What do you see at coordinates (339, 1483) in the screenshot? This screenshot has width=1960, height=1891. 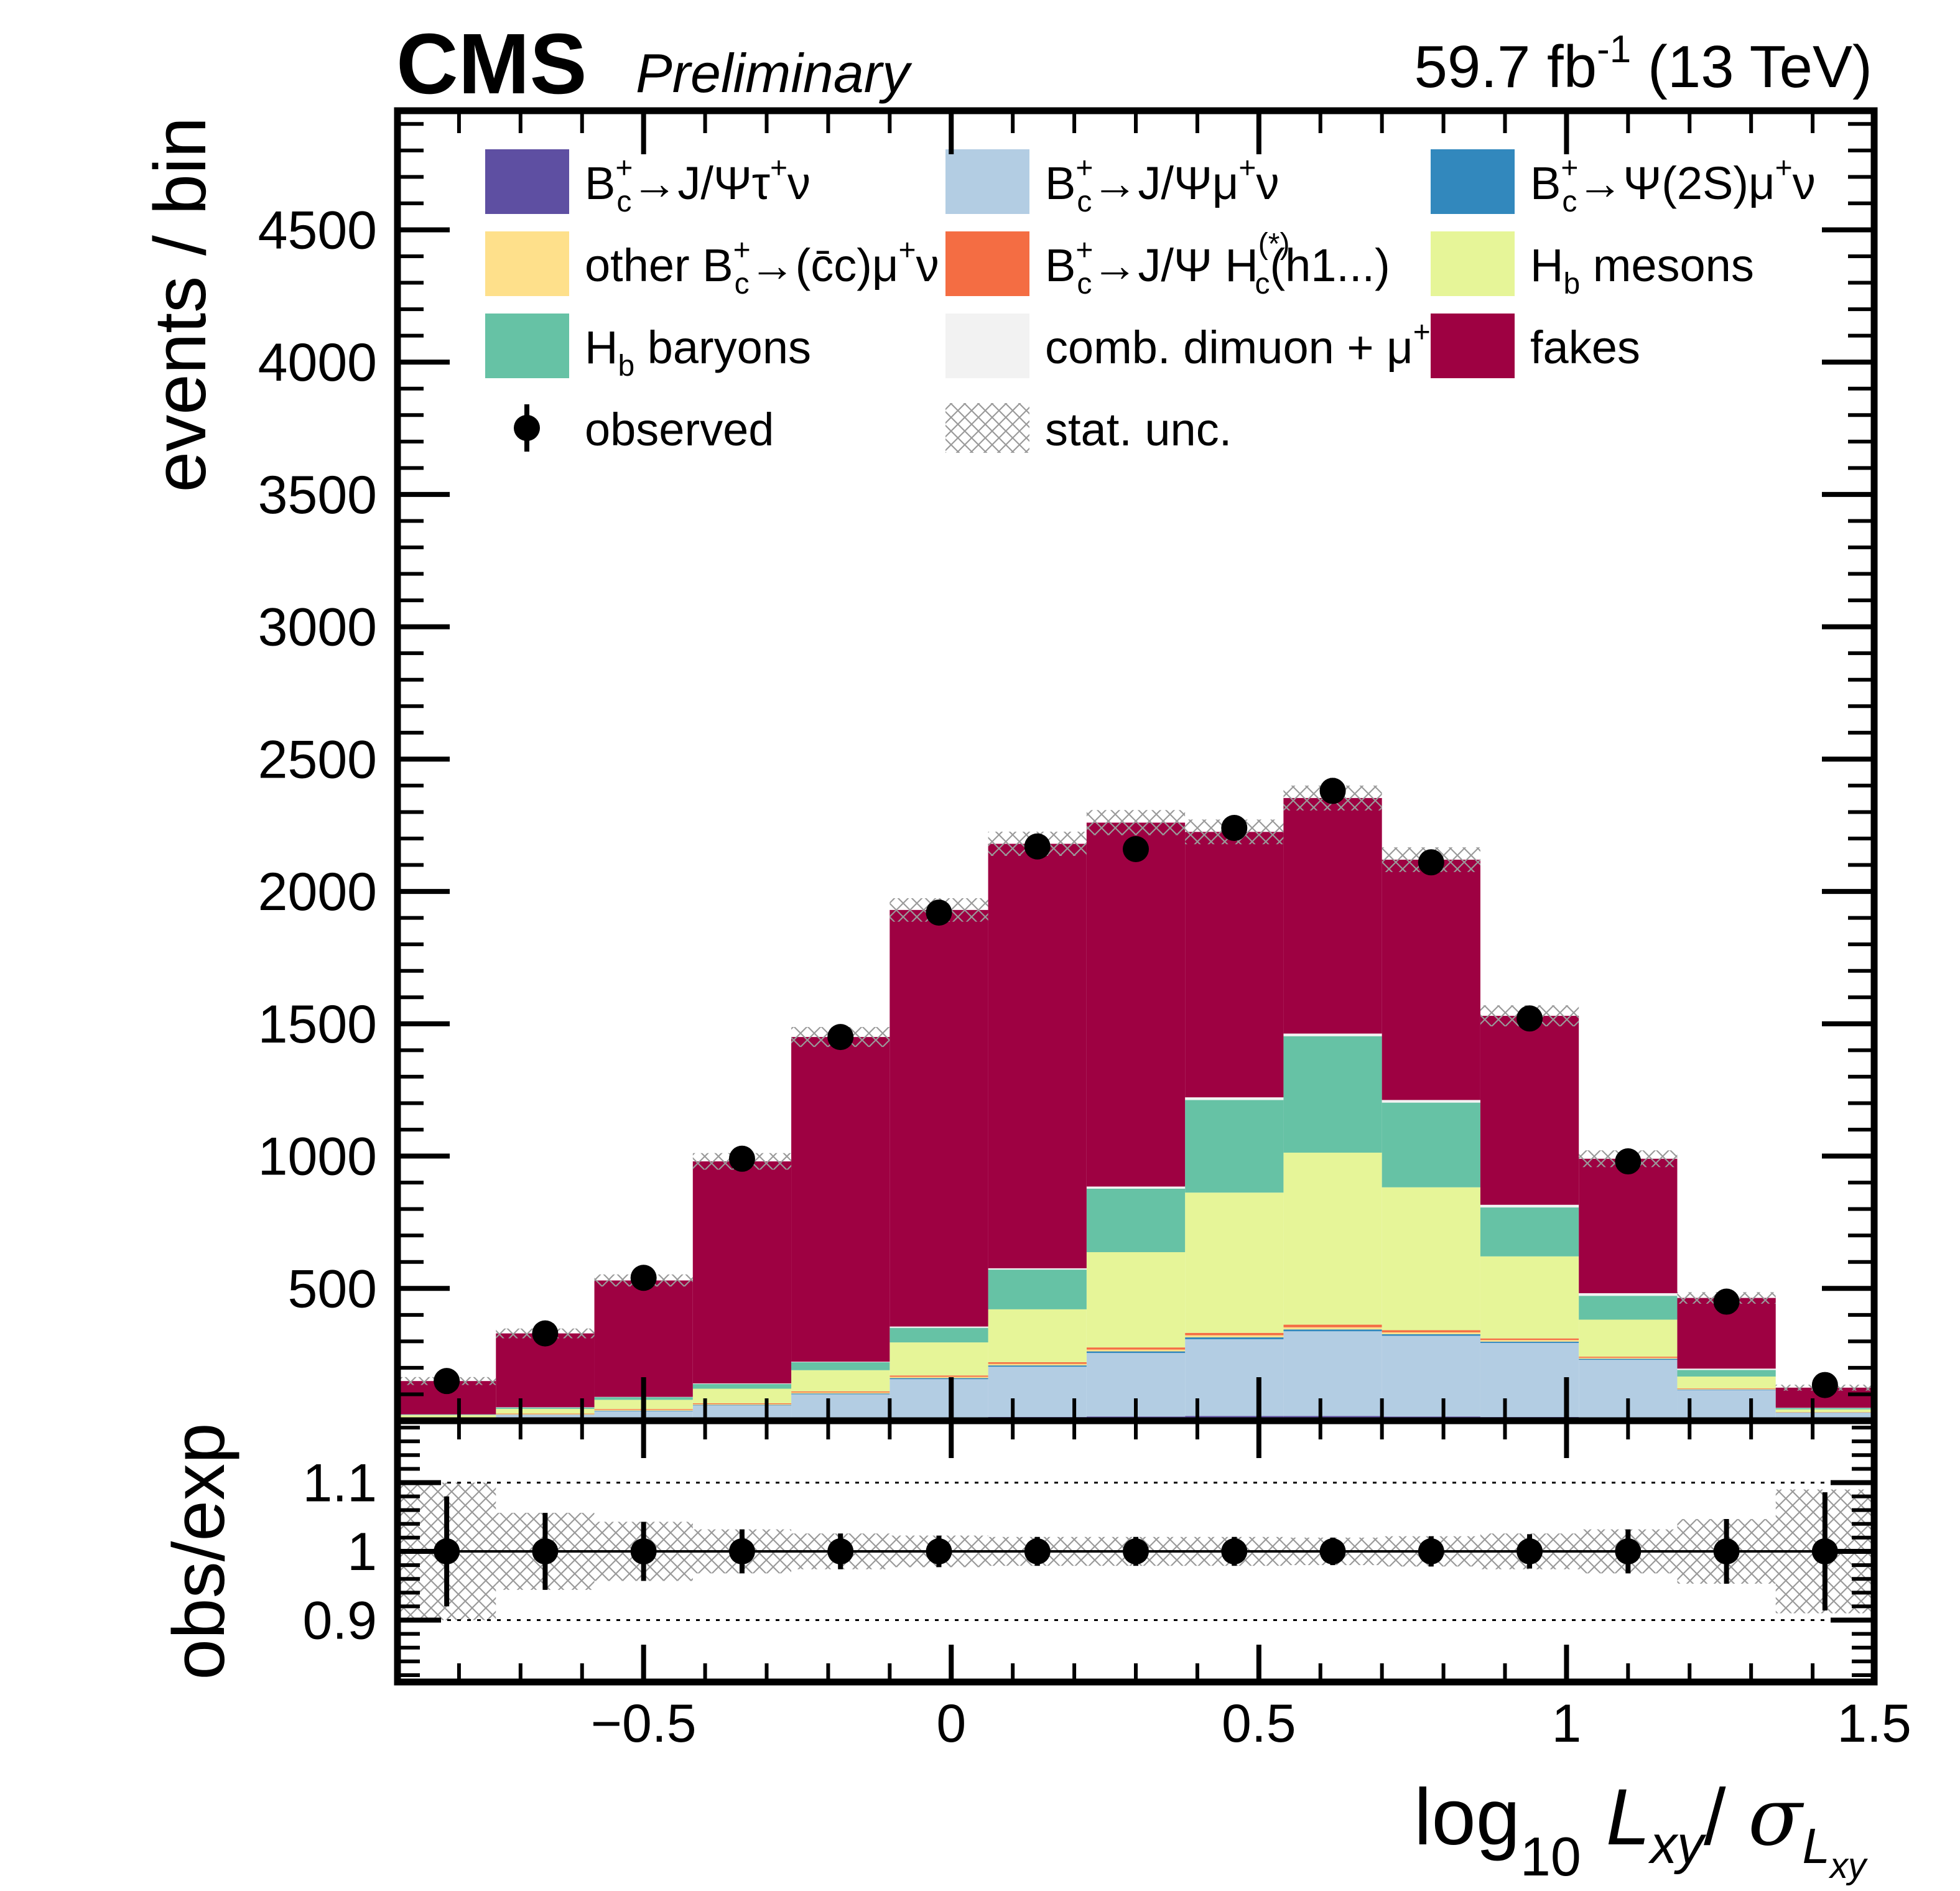 I see `ratio-y-tick-label: 1.1` at bounding box center [339, 1483].